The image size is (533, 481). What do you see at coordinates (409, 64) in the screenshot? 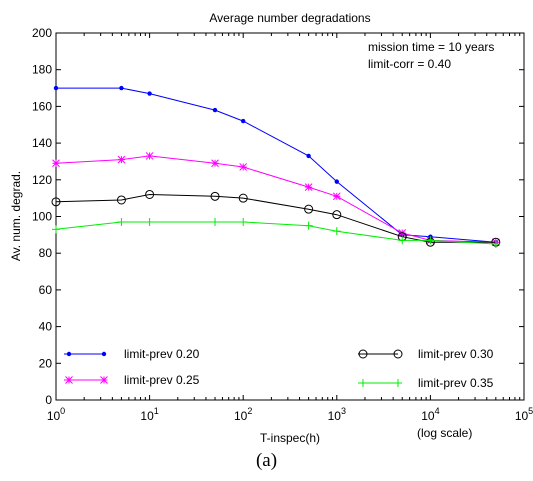
I see `annotation-limit-corr: limit-corr = 0.40` at bounding box center [409, 64].